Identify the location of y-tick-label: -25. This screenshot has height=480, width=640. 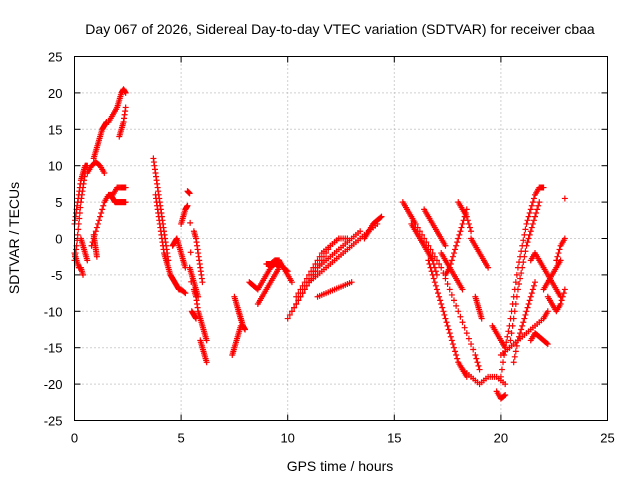
(53, 421).